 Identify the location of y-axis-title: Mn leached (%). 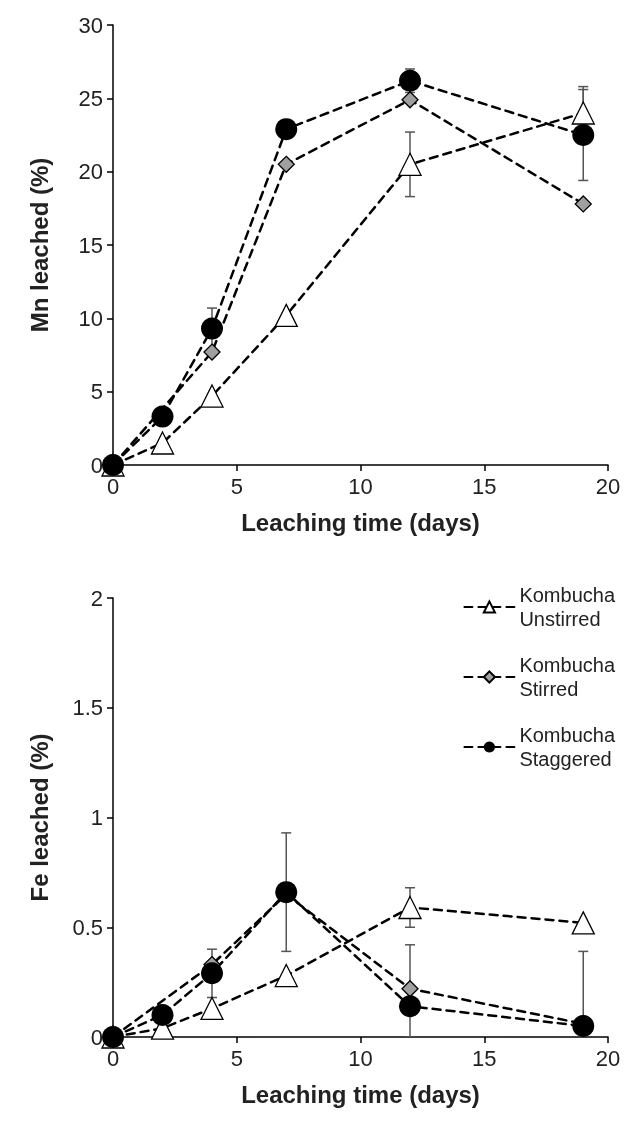
(39, 245).